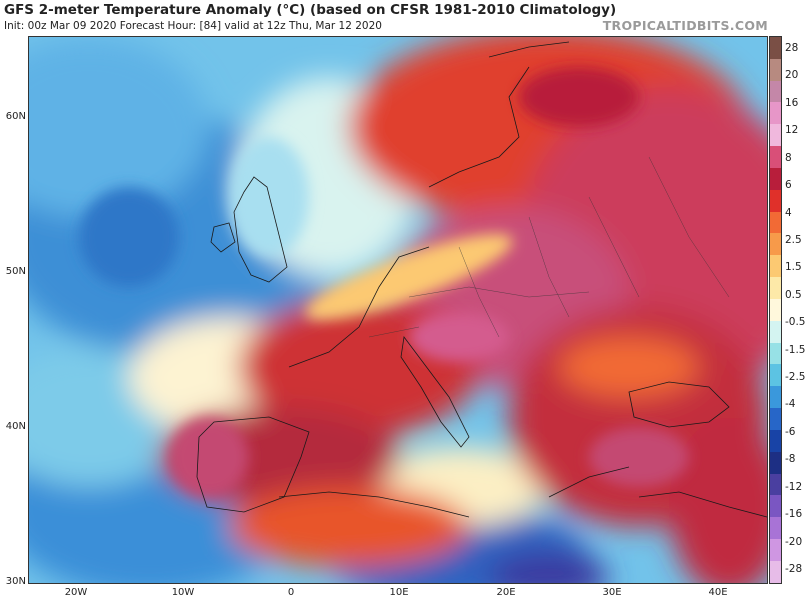  I want to click on colorbar-label: 0.5, so click(793, 294).